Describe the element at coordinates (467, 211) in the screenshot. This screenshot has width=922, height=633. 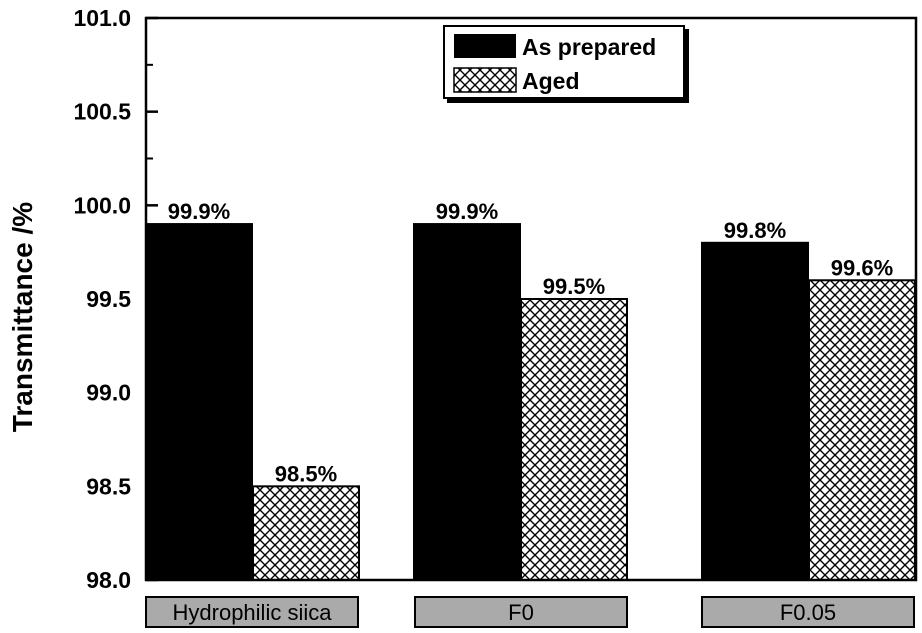
I see `data-label-as-prepared-1: 99.9%` at that location.